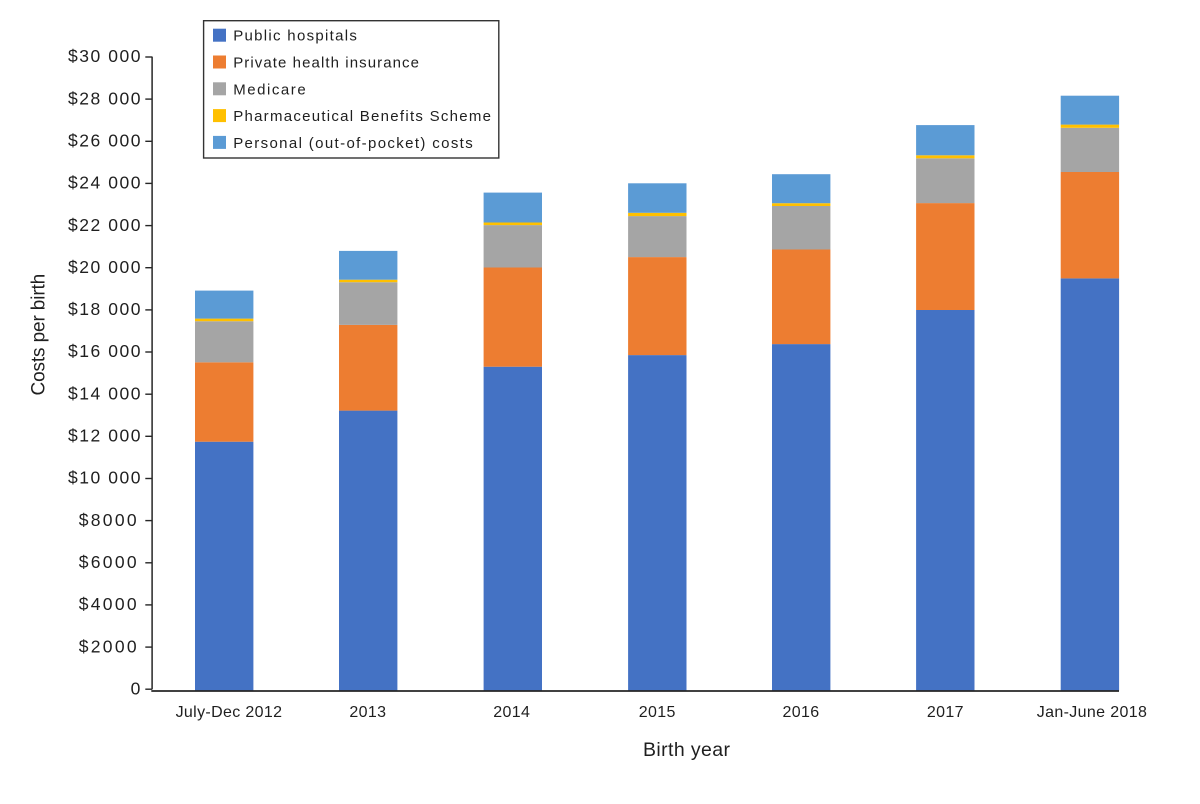 The width and height of the screenshot is (1200, 804). I want to click on svg-text: $10 000, so click(105, 478).